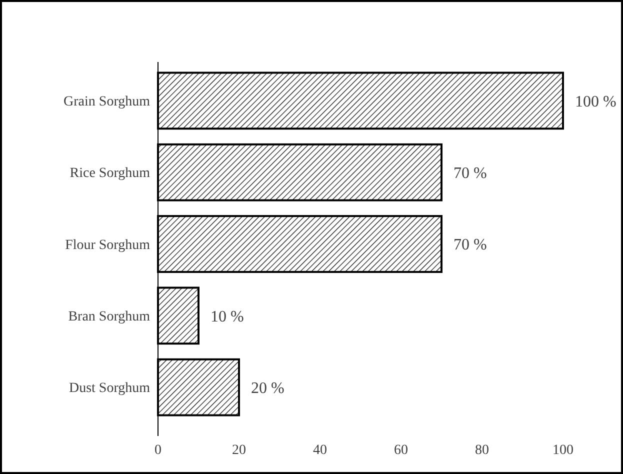  Describe the element at coordinates (158, 450) in the screenshot. I see `x-tick-label: 0` at that location.